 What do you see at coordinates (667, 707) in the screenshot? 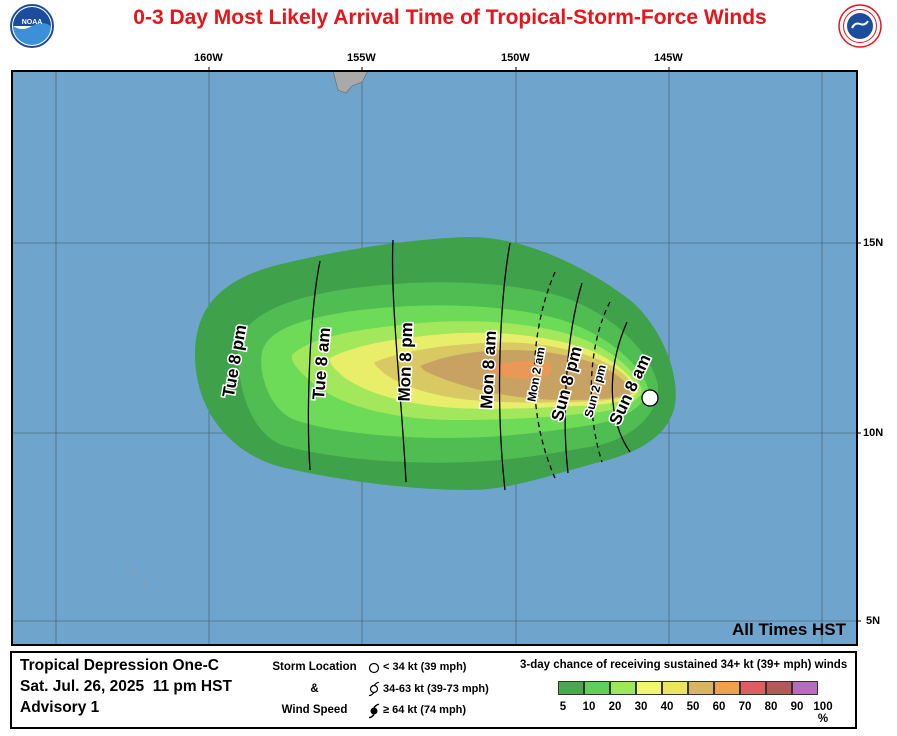
I see `scale-tick-label: 40` at bounding box center [667, 707].